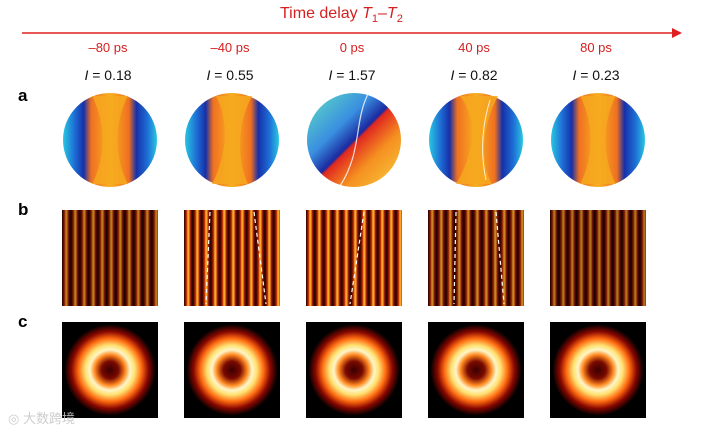 This screenshot has width=721, height=432. Describe the element at coordinates (230, 75) in the screenshot. I see `intensity-label-2: I = 0.55` at that location.